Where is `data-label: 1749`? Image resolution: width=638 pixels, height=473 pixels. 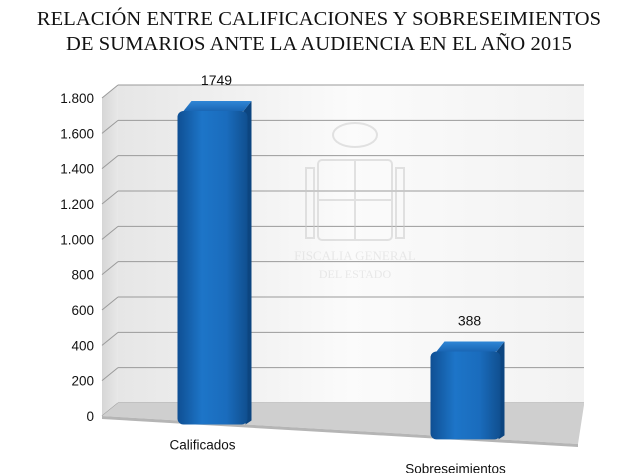
data-label: 1749 is located at coordinates (216, 80).